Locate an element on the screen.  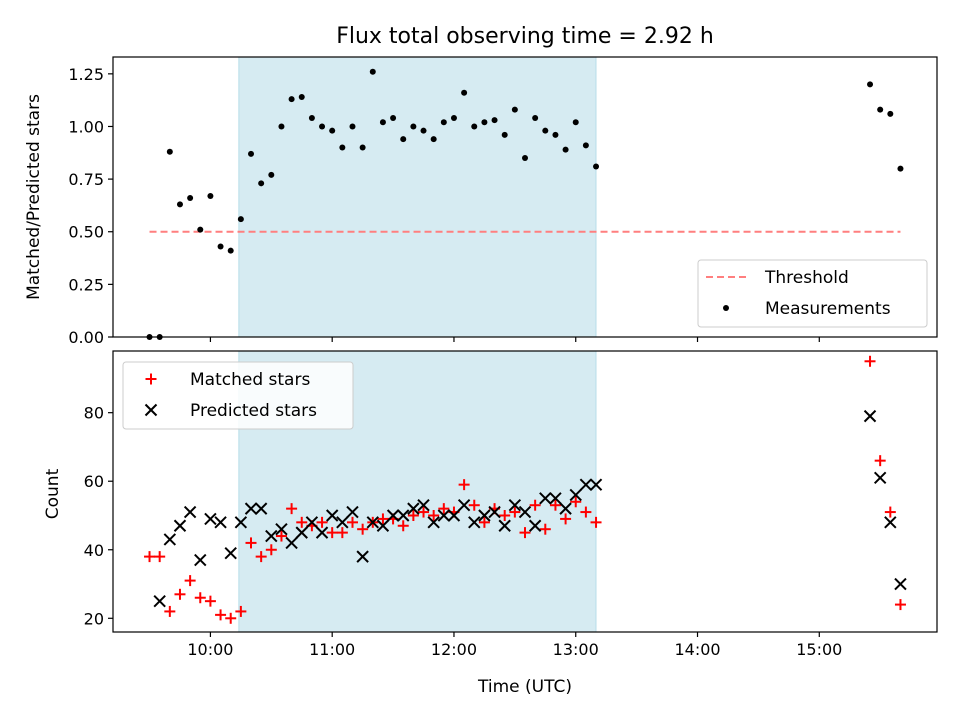
legend-label: Predicted stars is located at coordinates (253, 411).